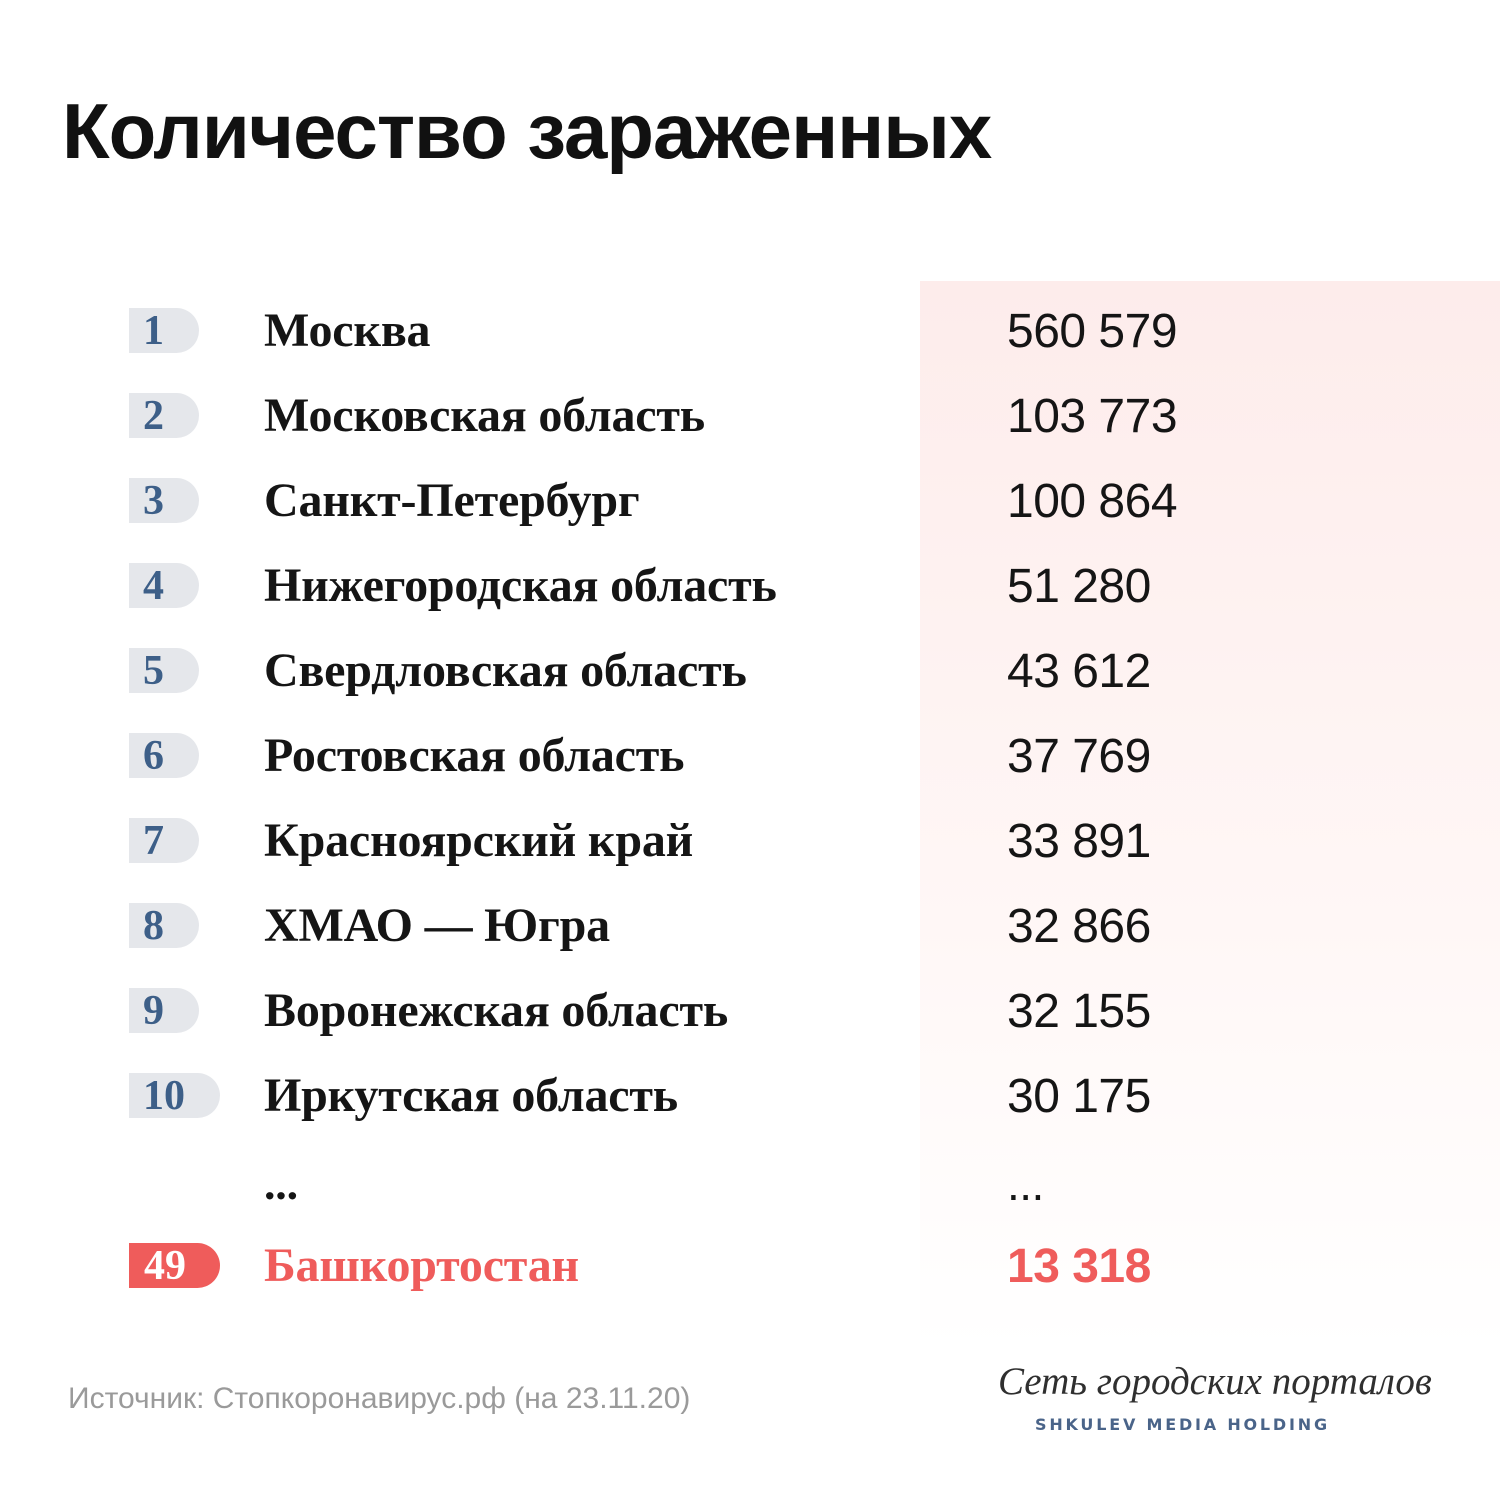  What do you see at coordinates (505, 670) in the screenshot?
I see `region-name: Свердловская область` at bounding box center [505, 670].